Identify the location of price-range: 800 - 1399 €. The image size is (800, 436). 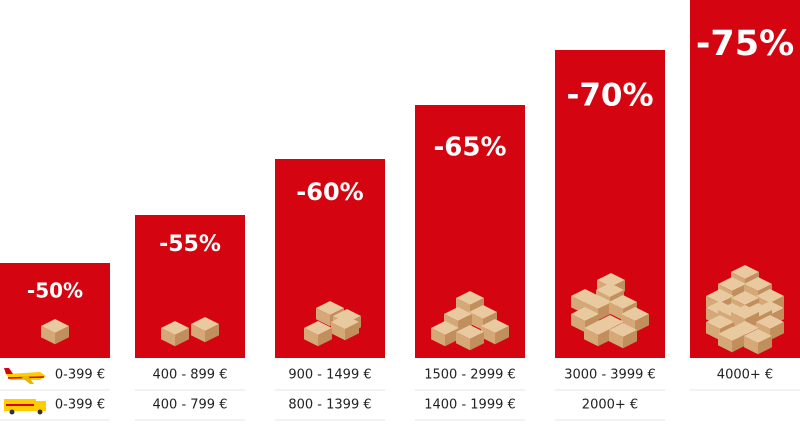
(329, 405).